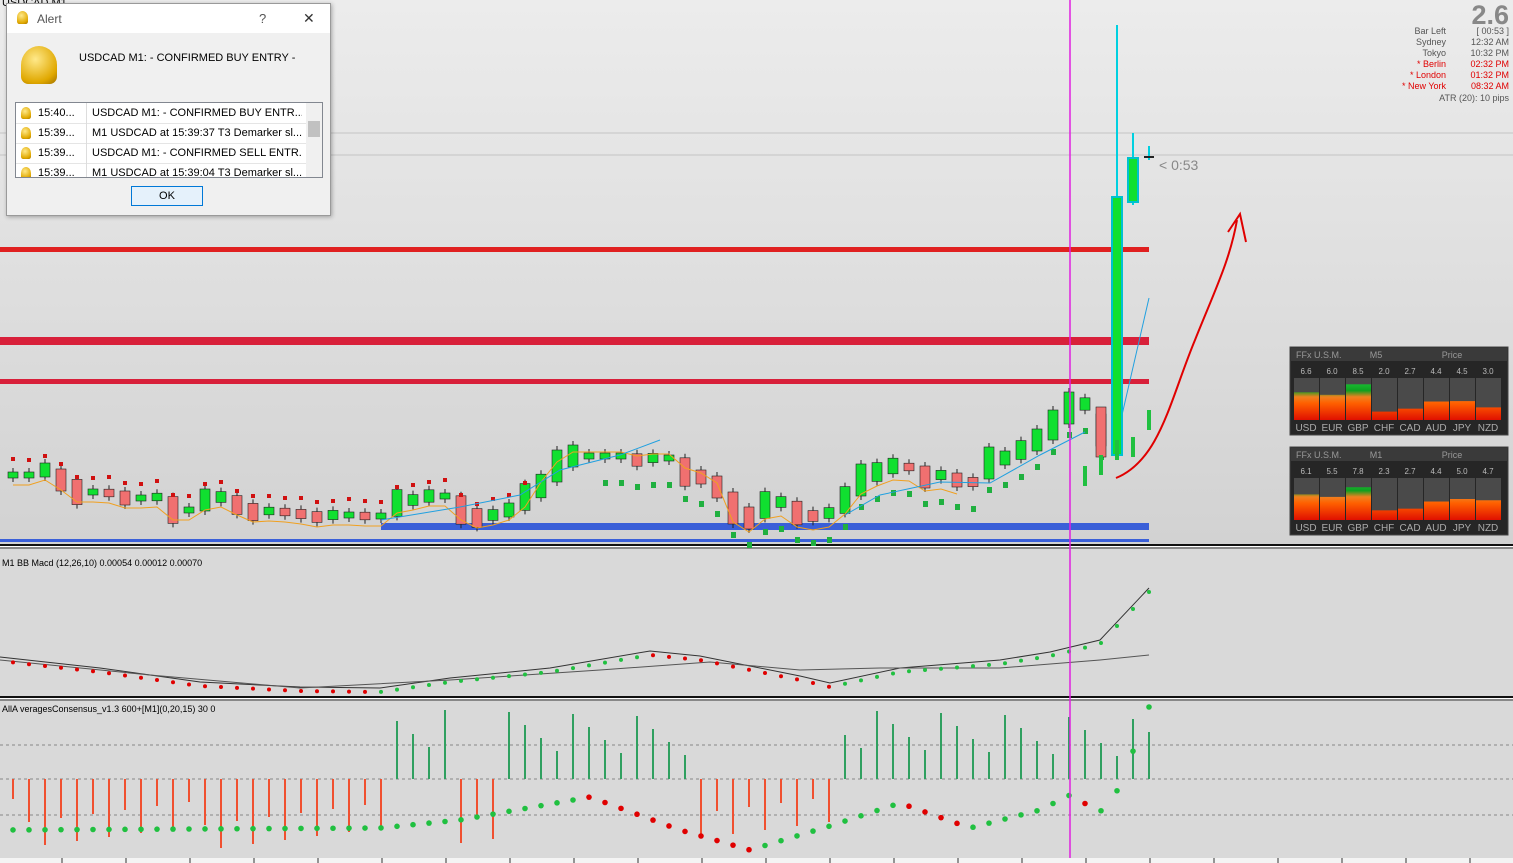 The height and width of the screenshot is (863, 1513). Describe the element at coordinates (965, 473) in the screenshot. I see `signal-line` at that location.